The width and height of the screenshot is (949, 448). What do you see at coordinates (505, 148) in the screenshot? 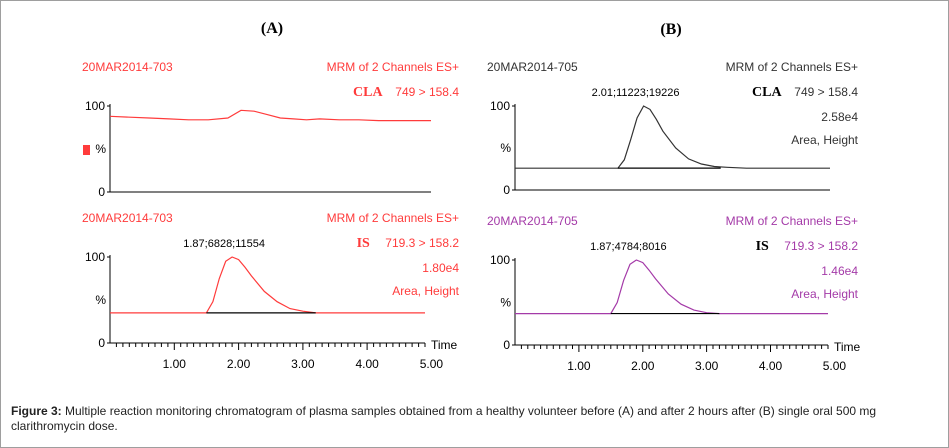
I see `panel-b-channel-1-ytick-percent: %` at bounding box center [505, 148].